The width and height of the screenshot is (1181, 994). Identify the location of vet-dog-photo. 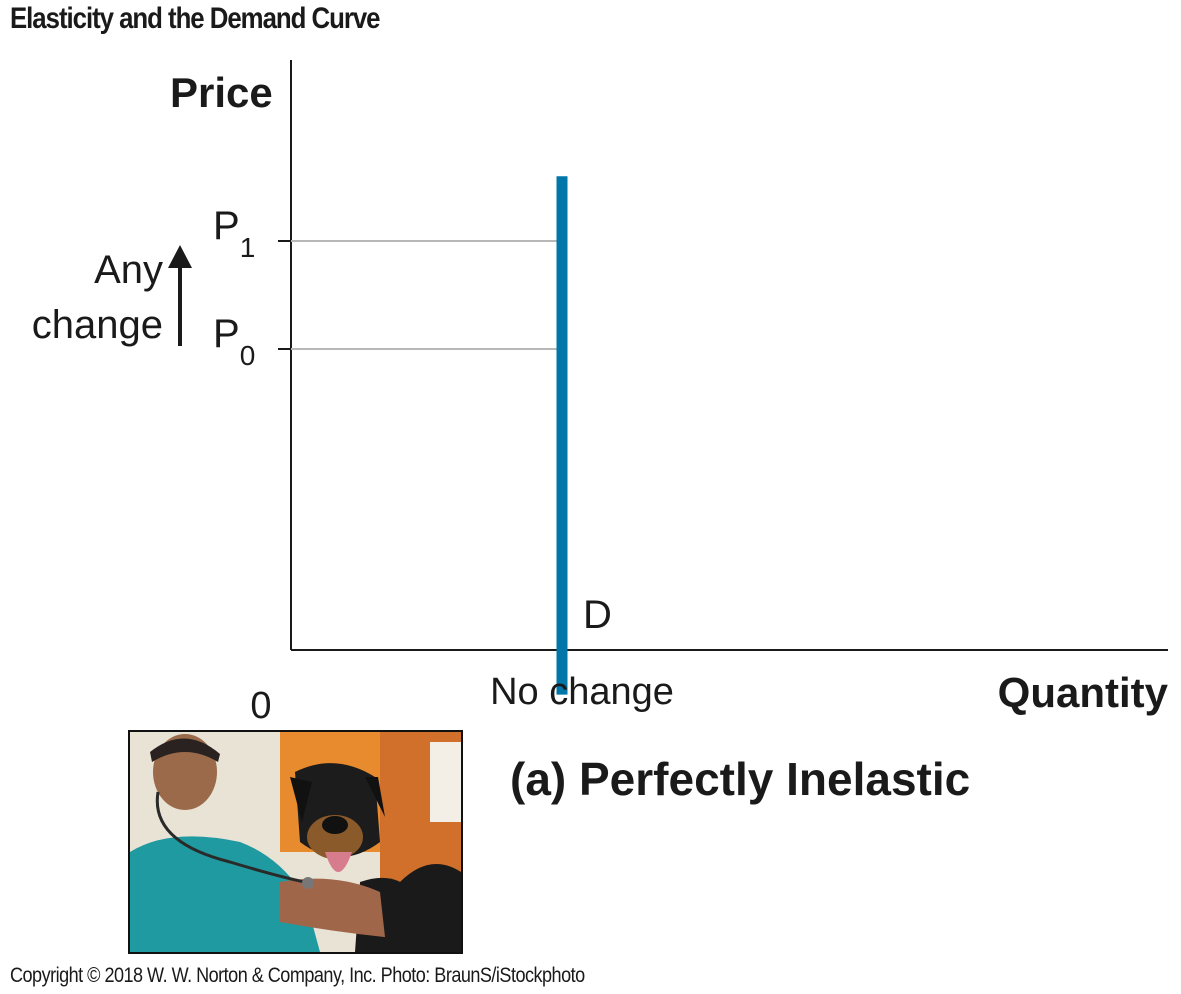
(295, 842).